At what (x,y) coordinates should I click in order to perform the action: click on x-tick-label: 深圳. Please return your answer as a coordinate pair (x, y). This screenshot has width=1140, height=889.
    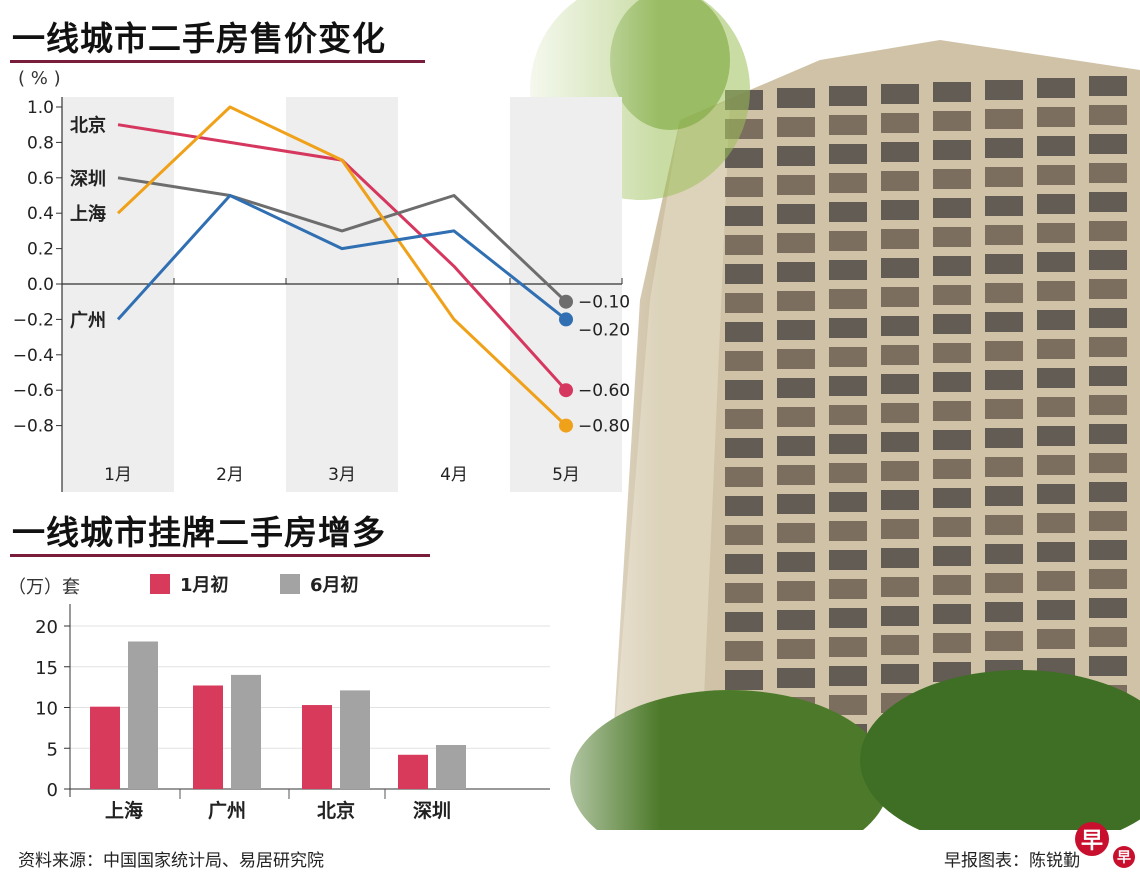
    Looking at the image, I should click on (432, 810).